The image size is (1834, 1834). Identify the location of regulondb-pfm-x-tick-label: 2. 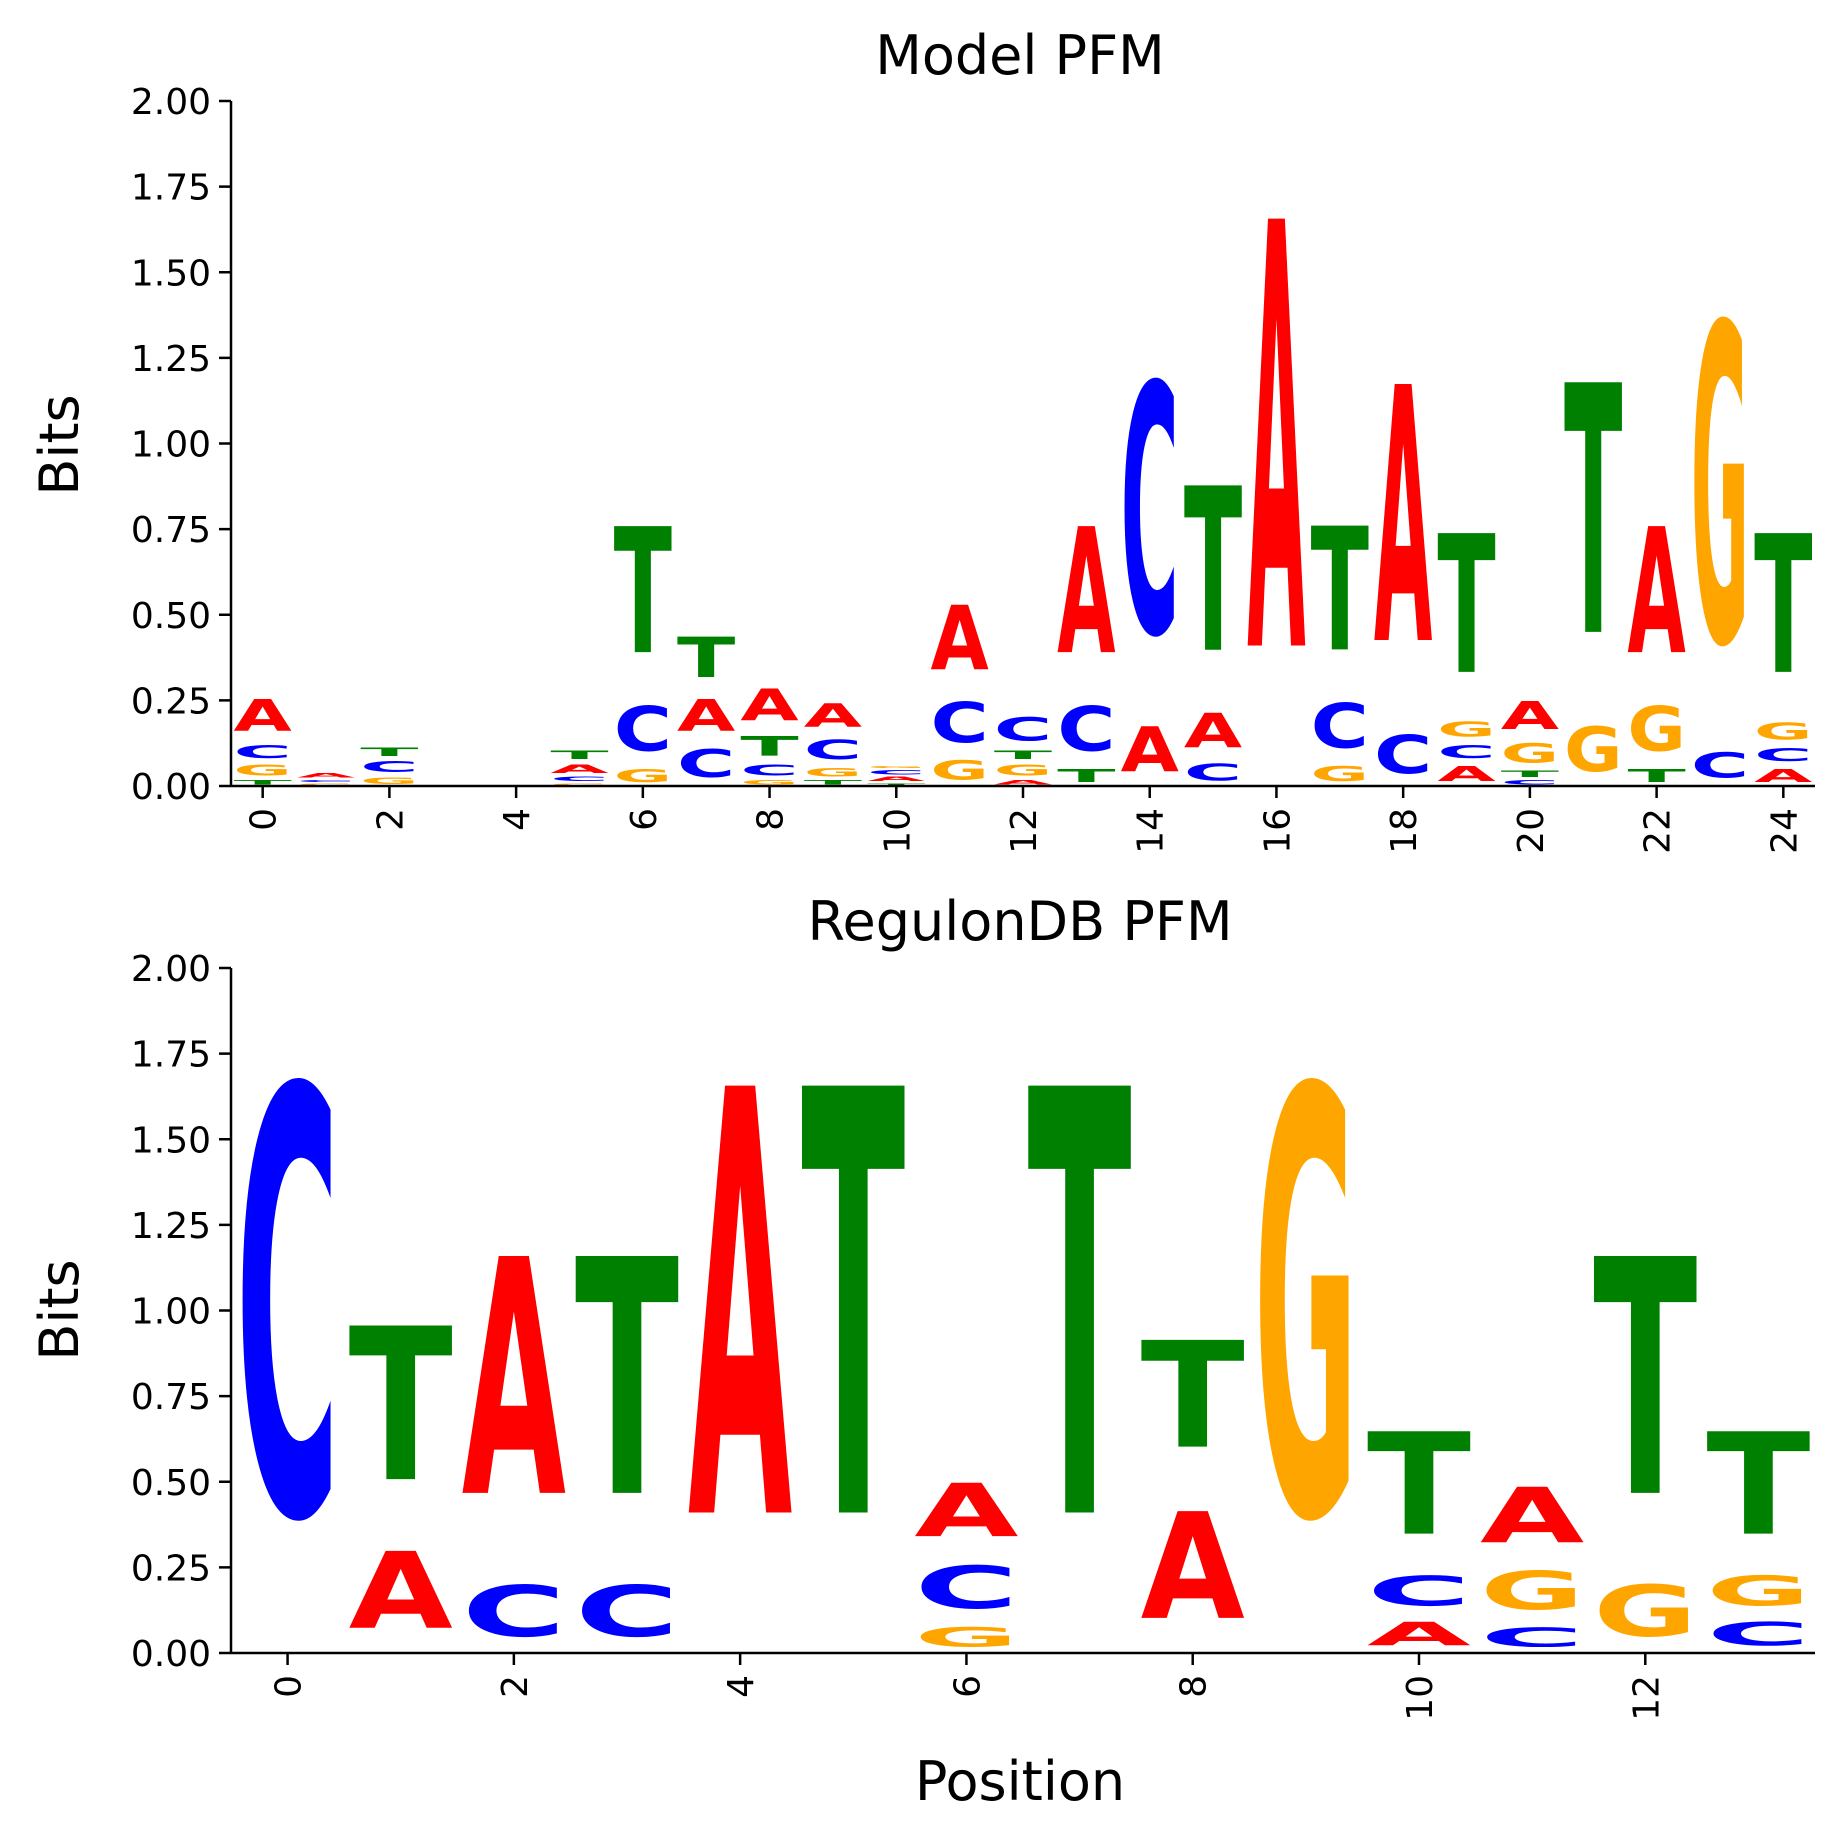
(515, 1686).